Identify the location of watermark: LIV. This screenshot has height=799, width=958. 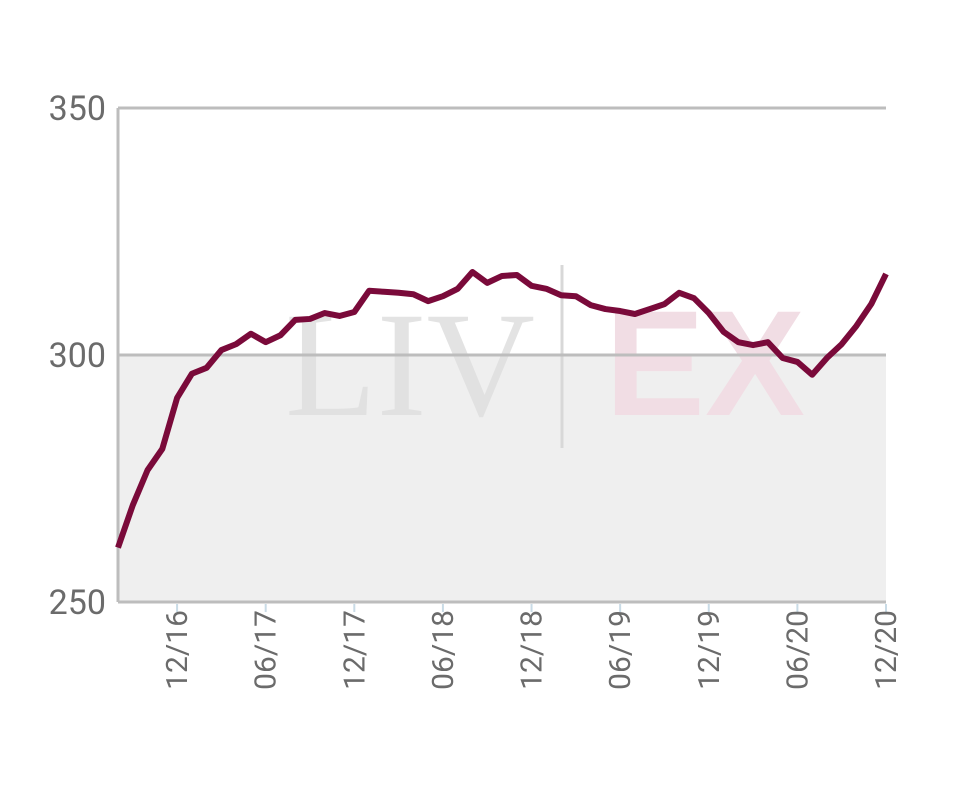
(410, 365).